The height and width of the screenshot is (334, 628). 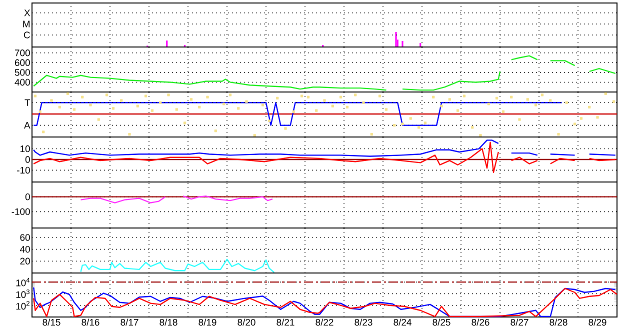 What do you see at coordinates (325, 322) in the screenshot?
I see `x-tick-label: 8/22` at bounding box center [325, 322].